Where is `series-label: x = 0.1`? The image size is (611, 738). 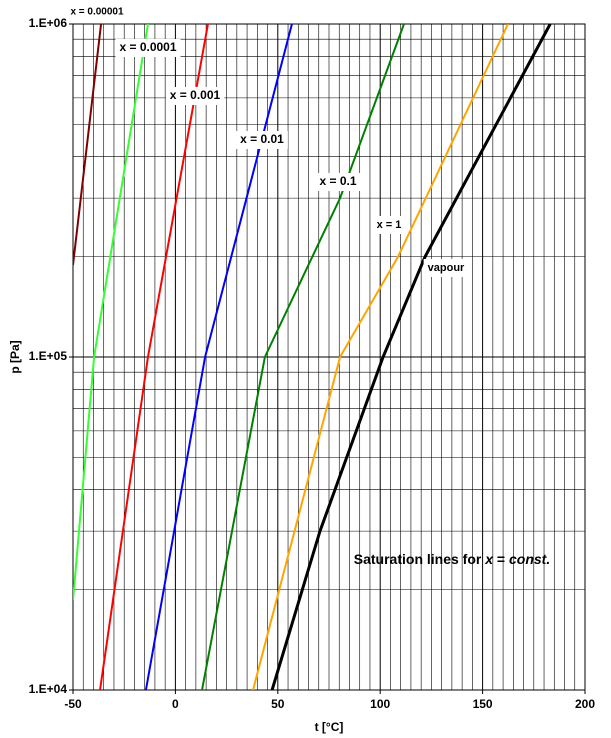 series-label: x = 0.1 is located at coordinates (337, 181).